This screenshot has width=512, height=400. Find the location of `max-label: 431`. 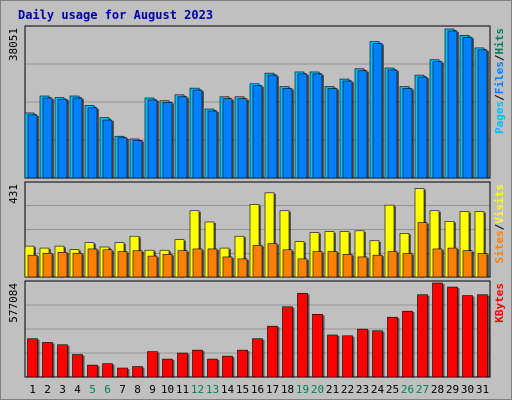

max-label: 431 is located at coordinates (13, 194).